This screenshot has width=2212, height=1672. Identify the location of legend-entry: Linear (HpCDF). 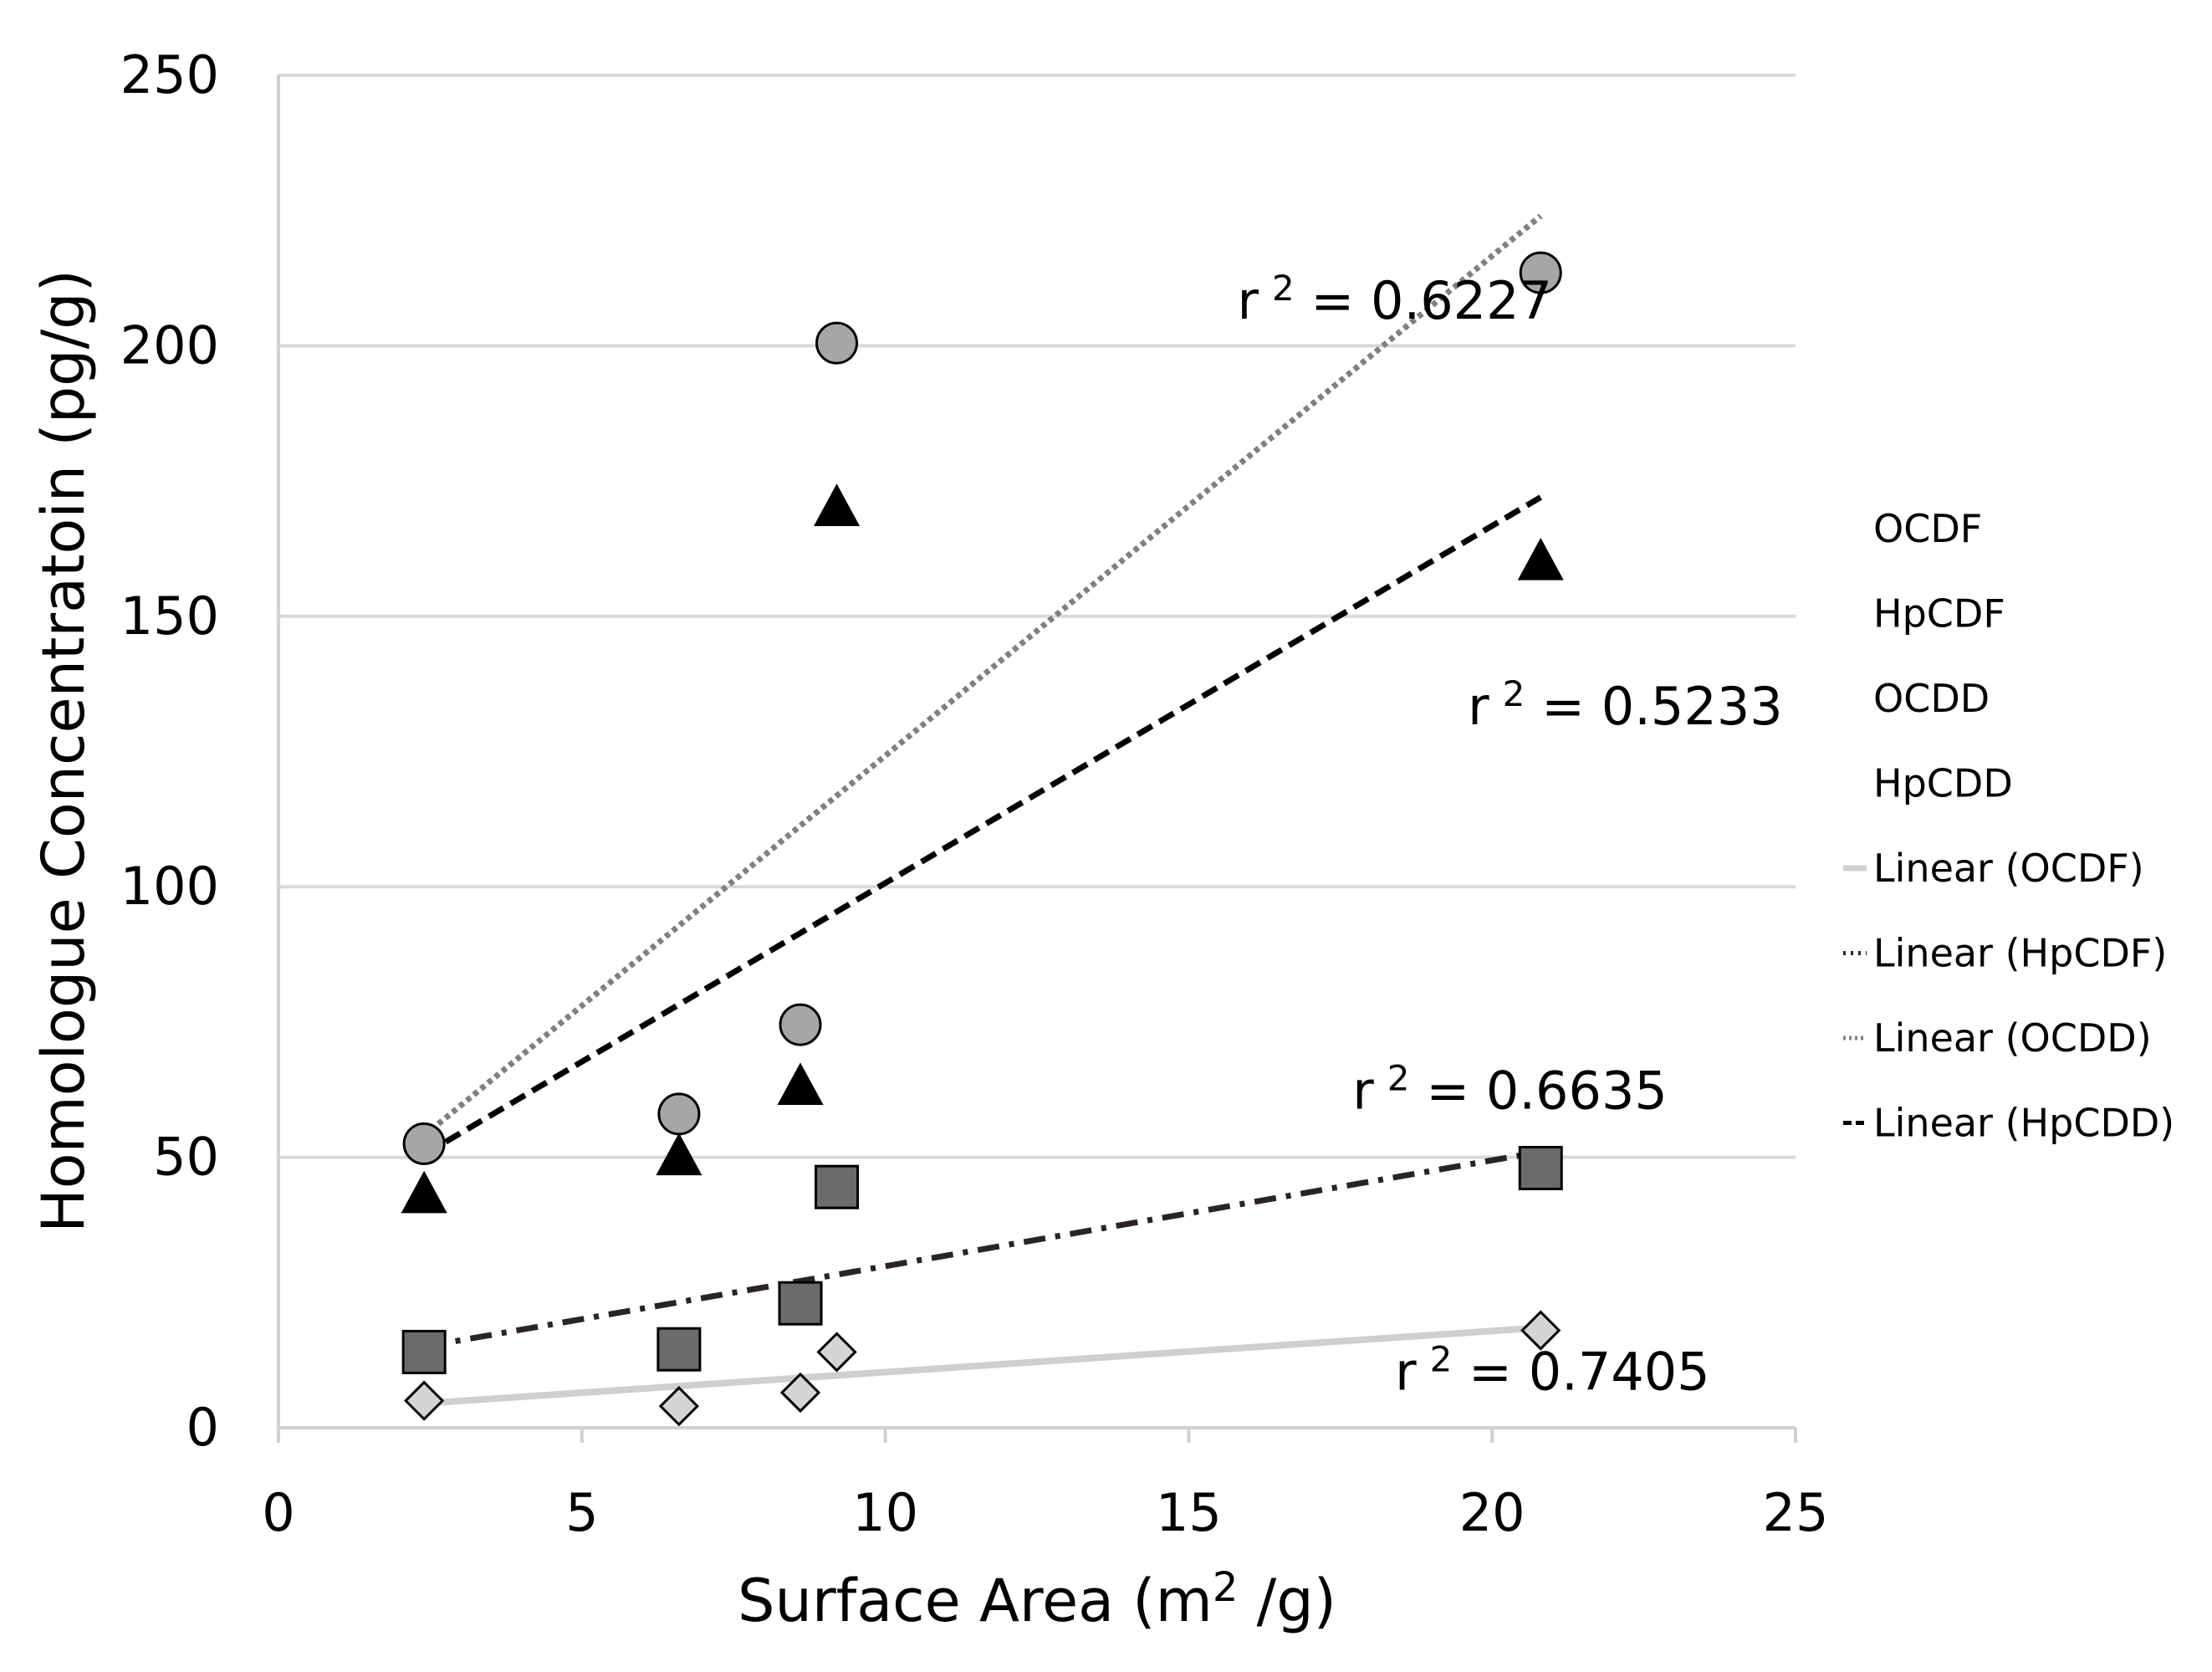
(2020, 953).